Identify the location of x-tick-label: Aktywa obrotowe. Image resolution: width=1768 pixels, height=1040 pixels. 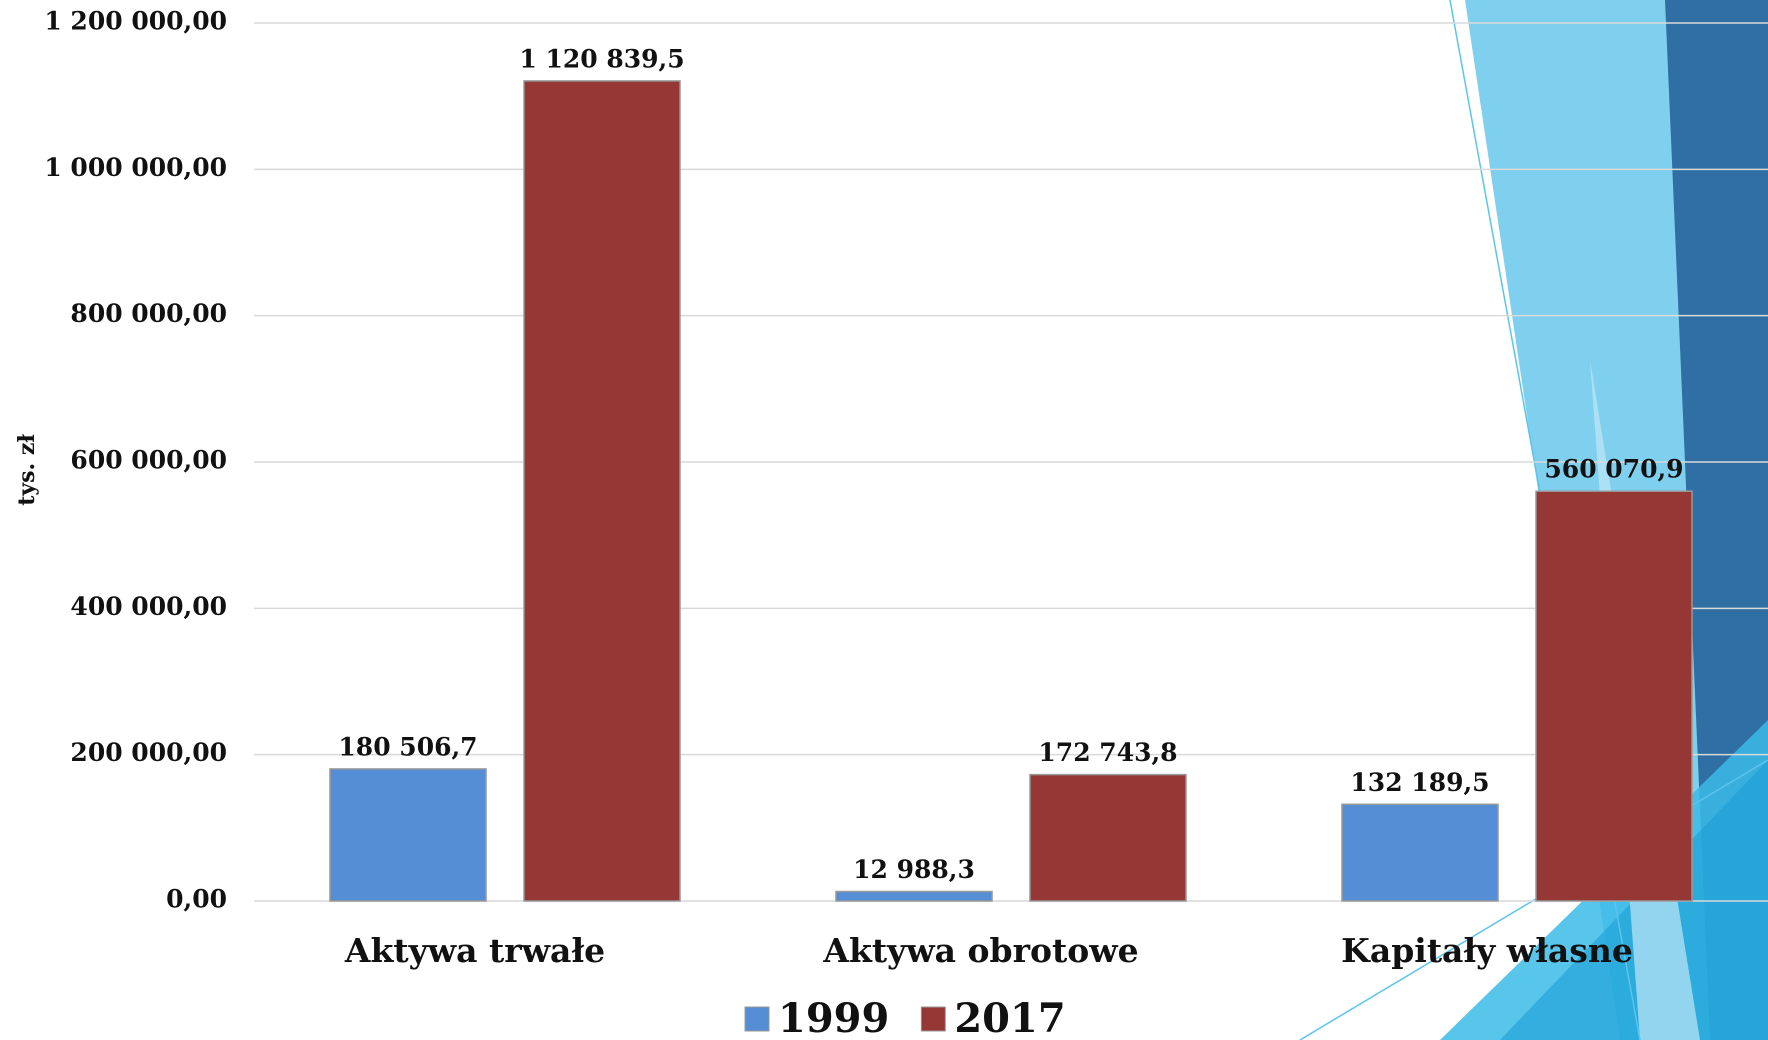
(980, 950).